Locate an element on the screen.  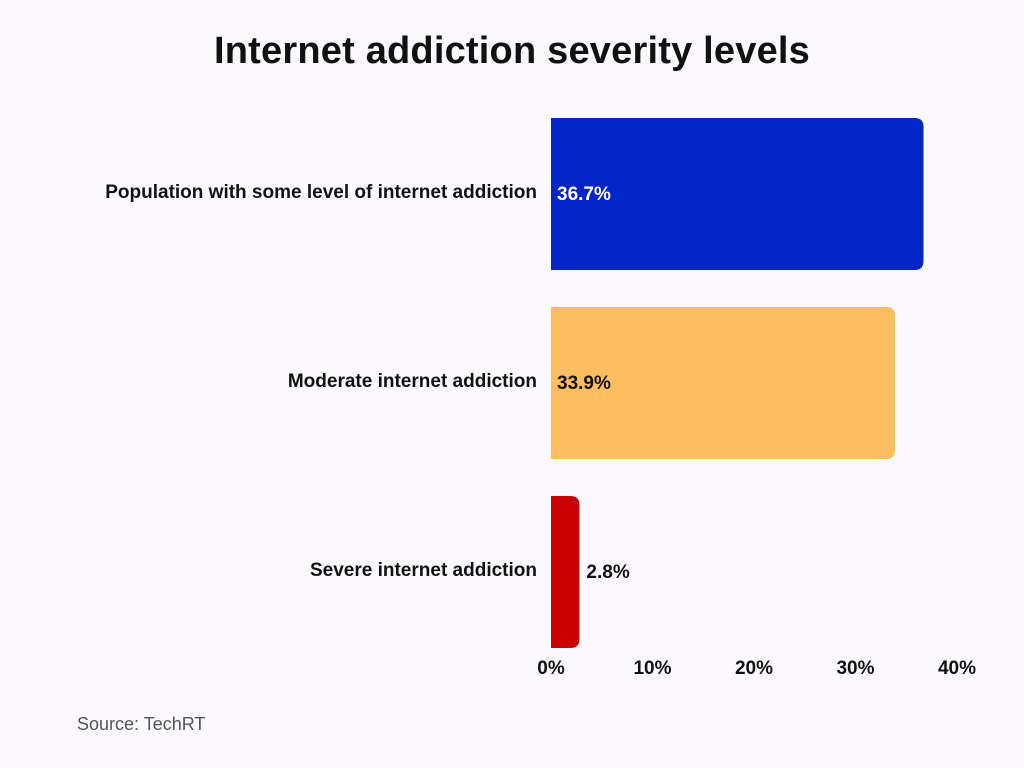
x-tick-label-2: 20% is located at coordinates (754, 668).